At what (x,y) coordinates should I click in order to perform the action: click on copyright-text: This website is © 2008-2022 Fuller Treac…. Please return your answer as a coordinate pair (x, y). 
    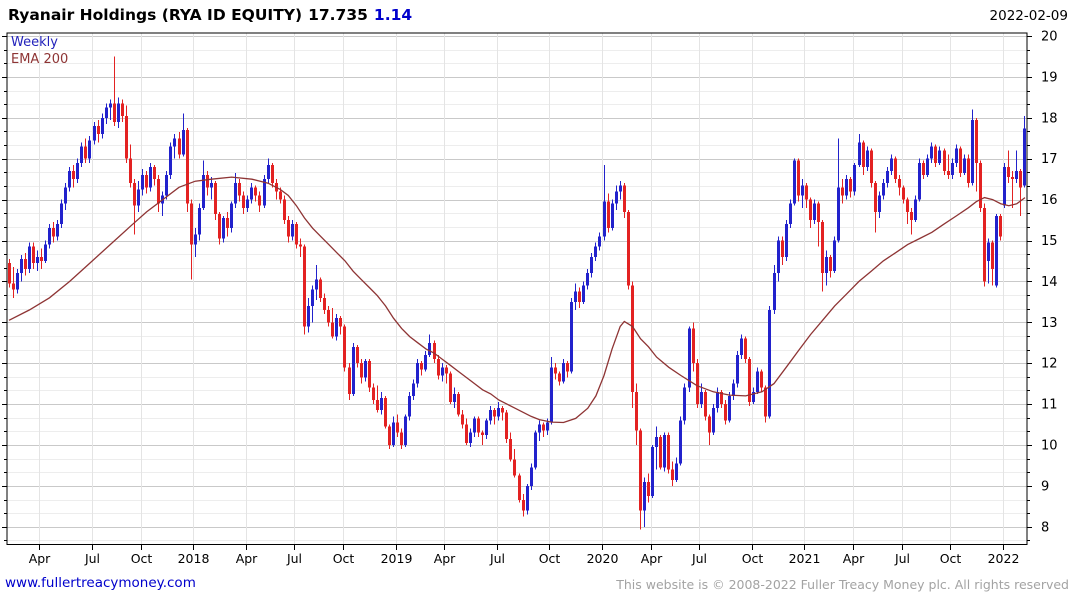
    Looking at the image, I should click on (842, 584).